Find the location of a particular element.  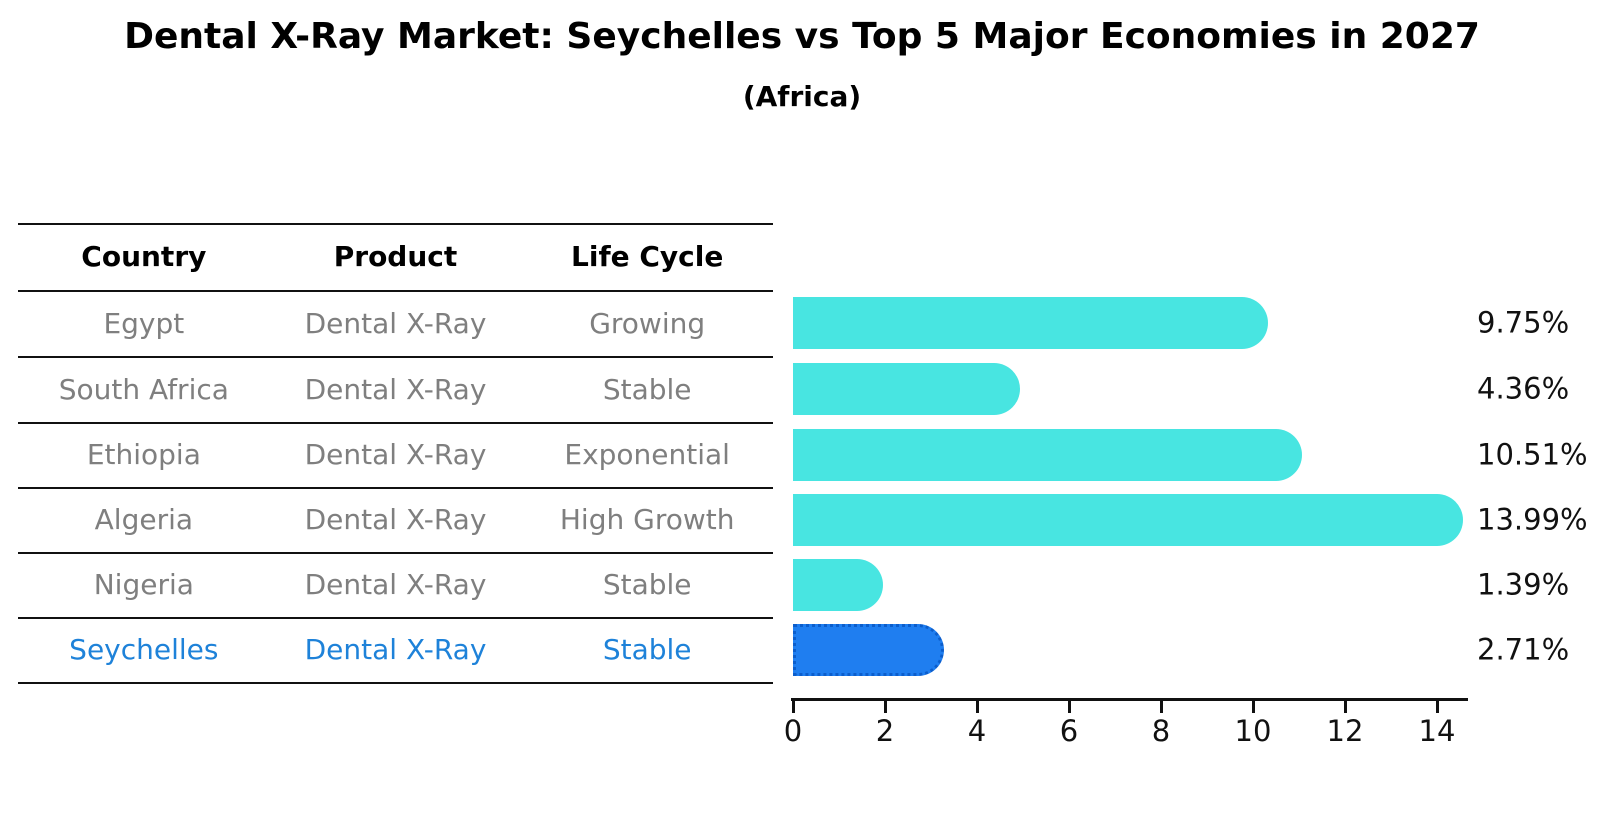

x-axis-tick-label: 8 is located at coordinates (1161, 731).